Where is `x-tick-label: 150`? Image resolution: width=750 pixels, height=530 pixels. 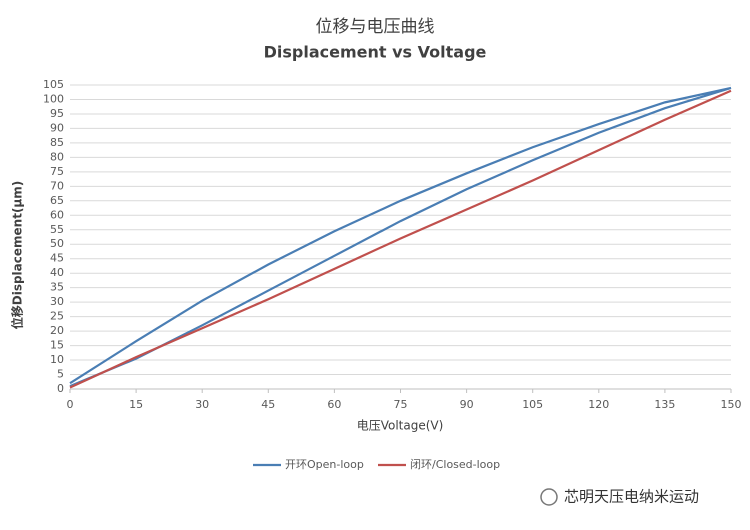 x-tick-label: 150 is located at coordinates (731, 404).